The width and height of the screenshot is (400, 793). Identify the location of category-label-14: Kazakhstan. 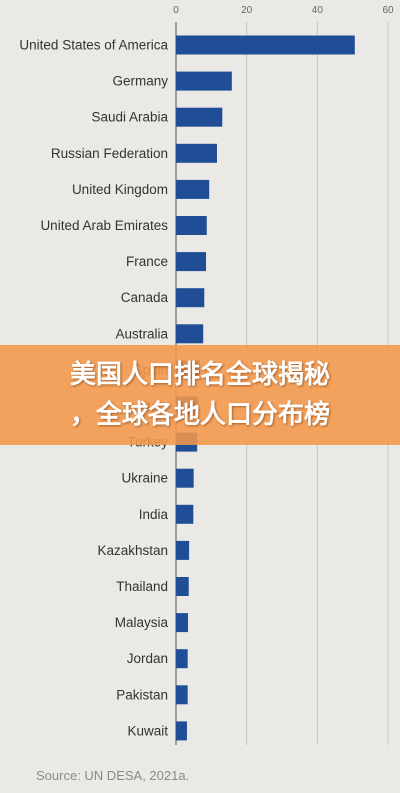
(132, 550).